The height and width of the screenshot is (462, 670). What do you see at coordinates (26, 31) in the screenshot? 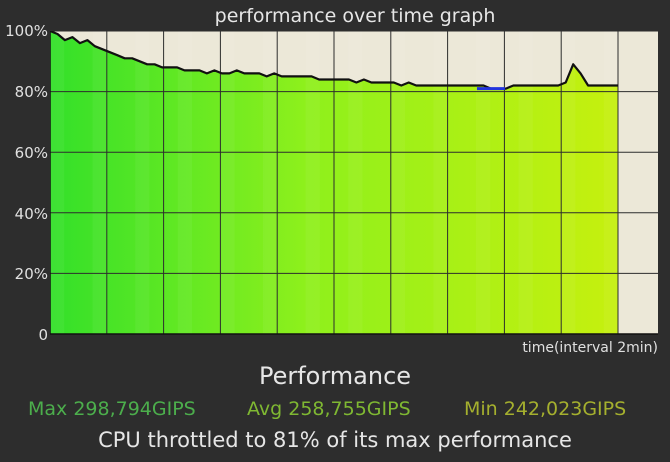
I see `y-tick-label: 100%` at bounding box center [26, 31].